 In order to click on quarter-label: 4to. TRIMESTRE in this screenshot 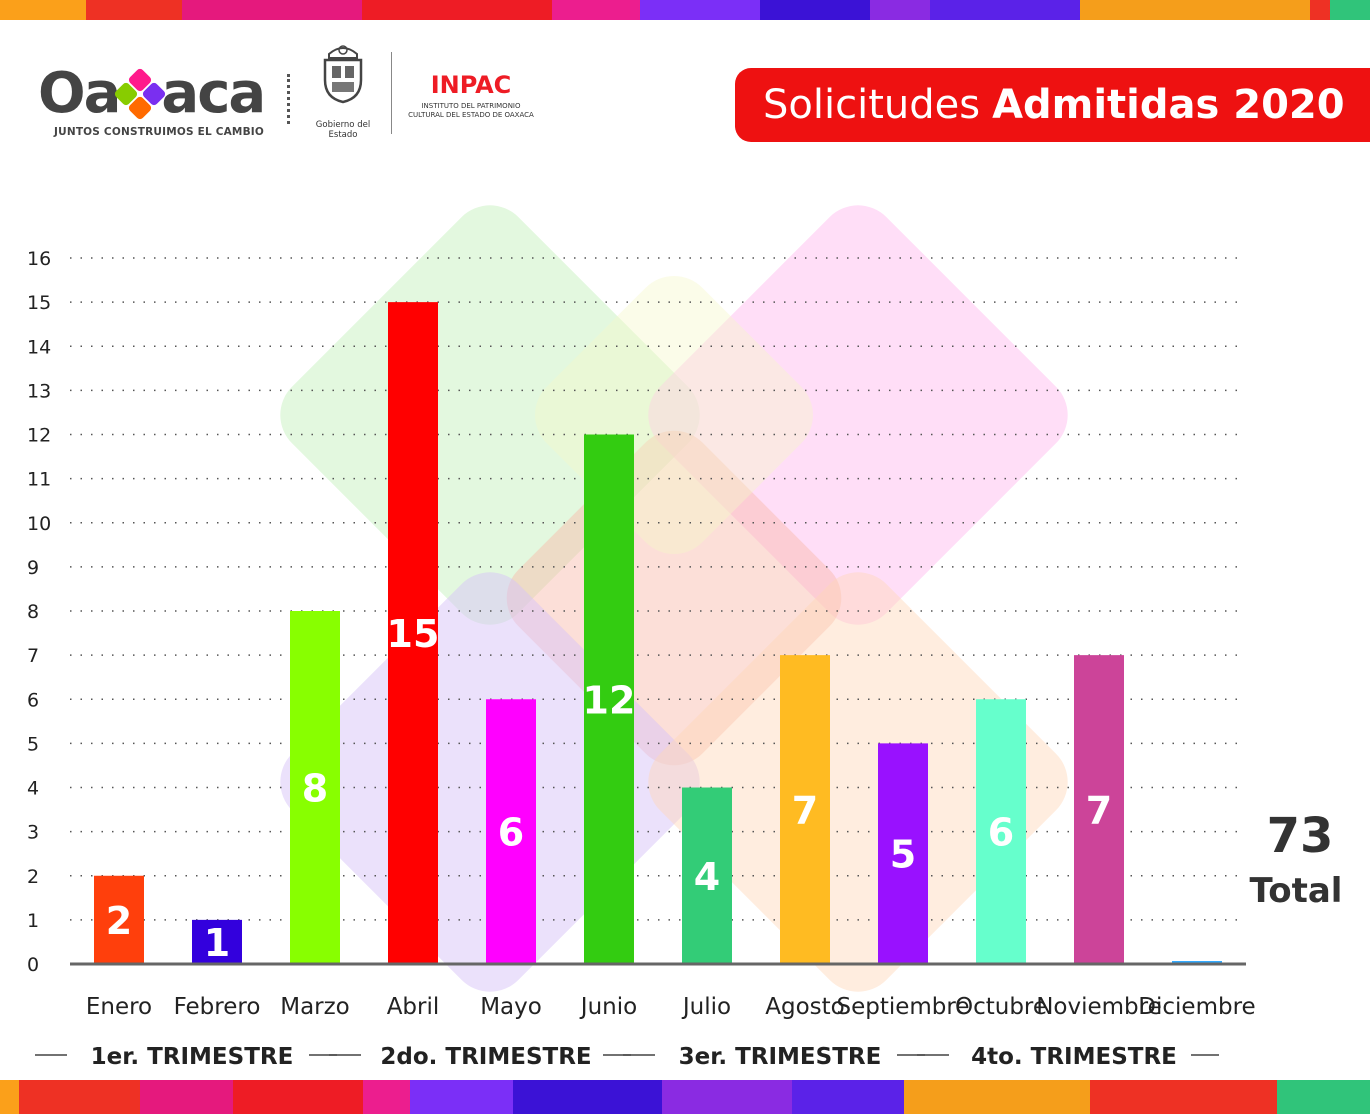, I will do `click(1074, 1057)`.